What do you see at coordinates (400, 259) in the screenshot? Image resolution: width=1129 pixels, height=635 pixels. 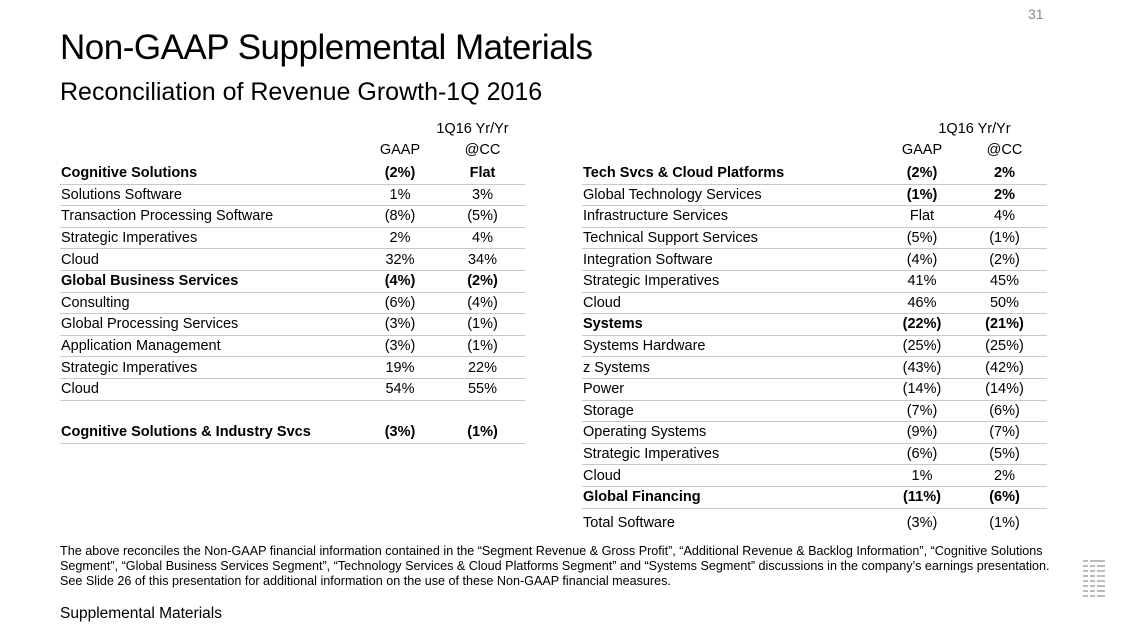 I see `gaap-value: 32%` at bounding box center [400, 259].